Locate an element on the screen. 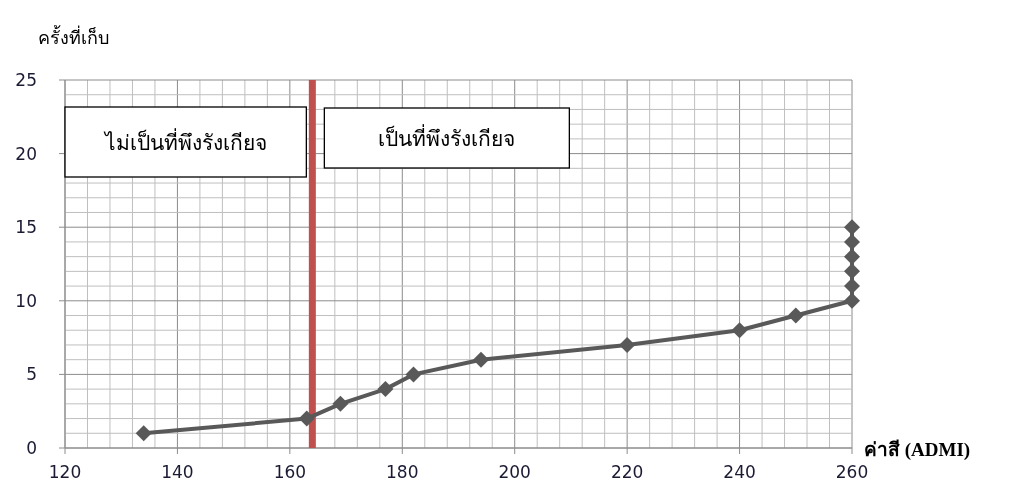 This screenshot has height=492, width=1014. x-tick-label: 200 is located at coordinates (514, 472).